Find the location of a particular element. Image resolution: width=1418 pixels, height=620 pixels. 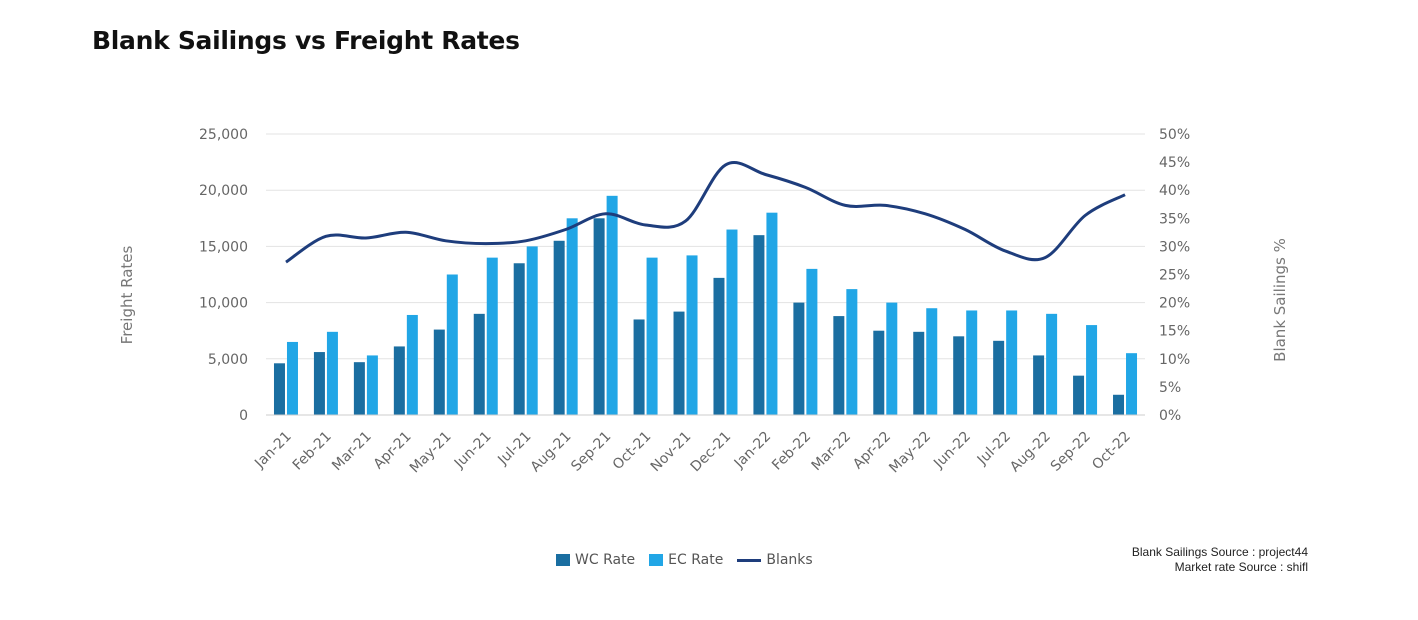

y2-tick-label: 45% is located at coordinates (1174, 163).